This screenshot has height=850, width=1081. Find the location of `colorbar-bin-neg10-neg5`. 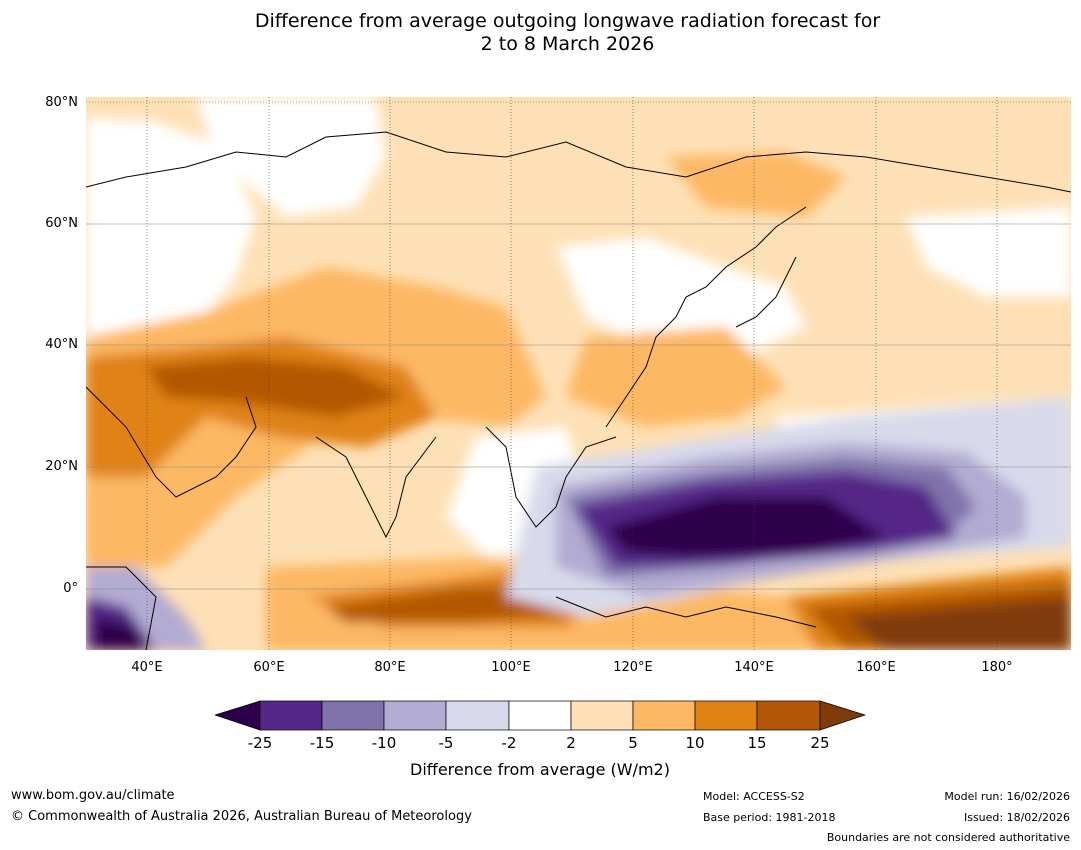

colorbar-bin-neg10-neg5 is located at coordinates (415, 715).